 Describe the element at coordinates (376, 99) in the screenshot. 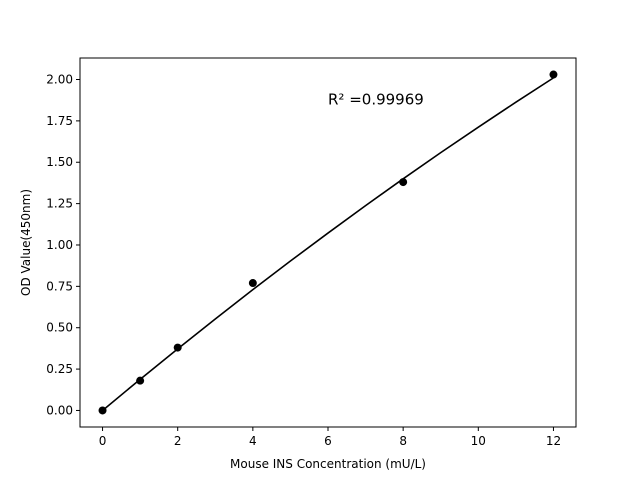

I see `r-squared-annotation: R² =0.99969` at that location.